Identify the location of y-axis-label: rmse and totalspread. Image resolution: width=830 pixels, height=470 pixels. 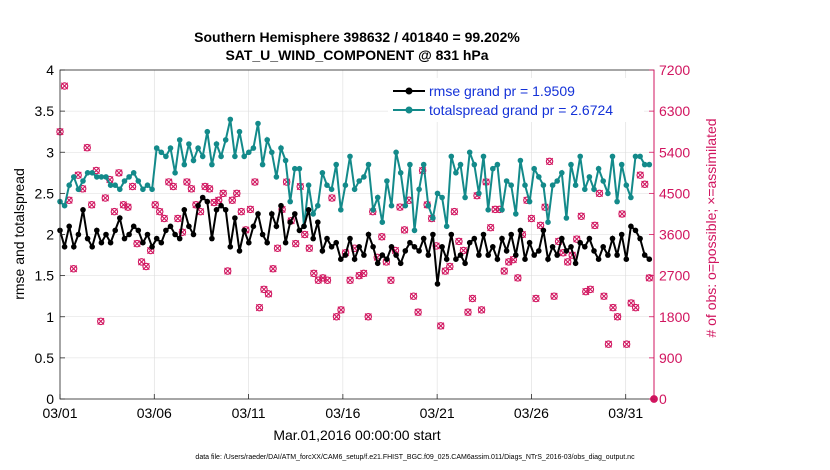
(19, 234).